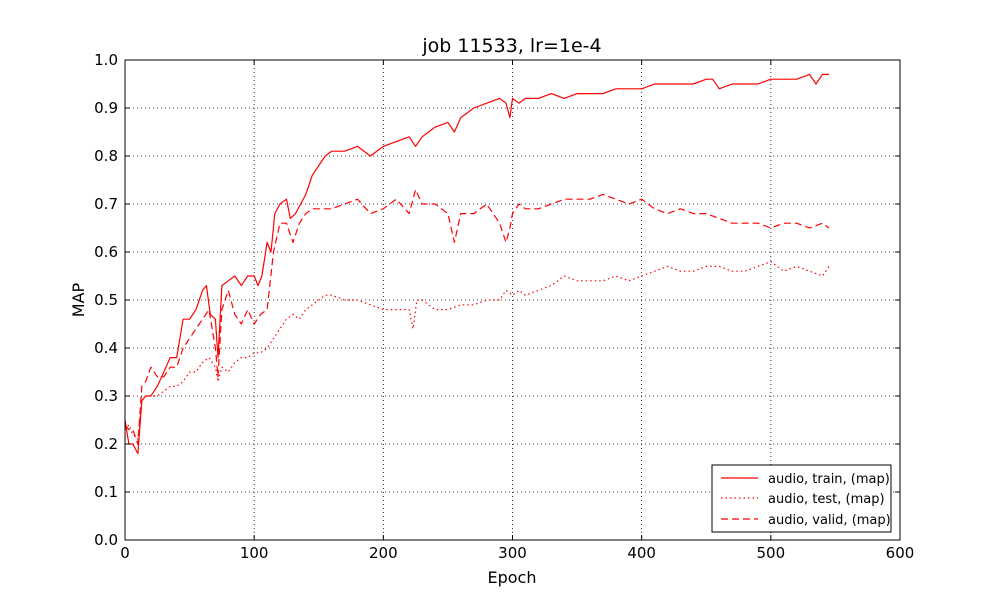  What do you see at coordinates (826, 499) in the screenshot?
I see `legend-label-test: audio, test, (map)` at bounding box center [826, 499].